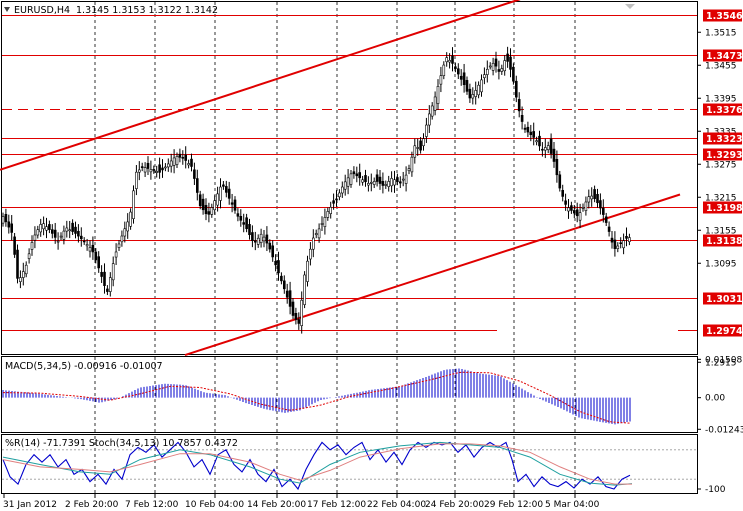  What do you see at coordinates (147, 10) in the screenshot?
I see `ohlc-values: 1.3145 1.3153 1.3122 1.3142` at bounding box center [147, 10].